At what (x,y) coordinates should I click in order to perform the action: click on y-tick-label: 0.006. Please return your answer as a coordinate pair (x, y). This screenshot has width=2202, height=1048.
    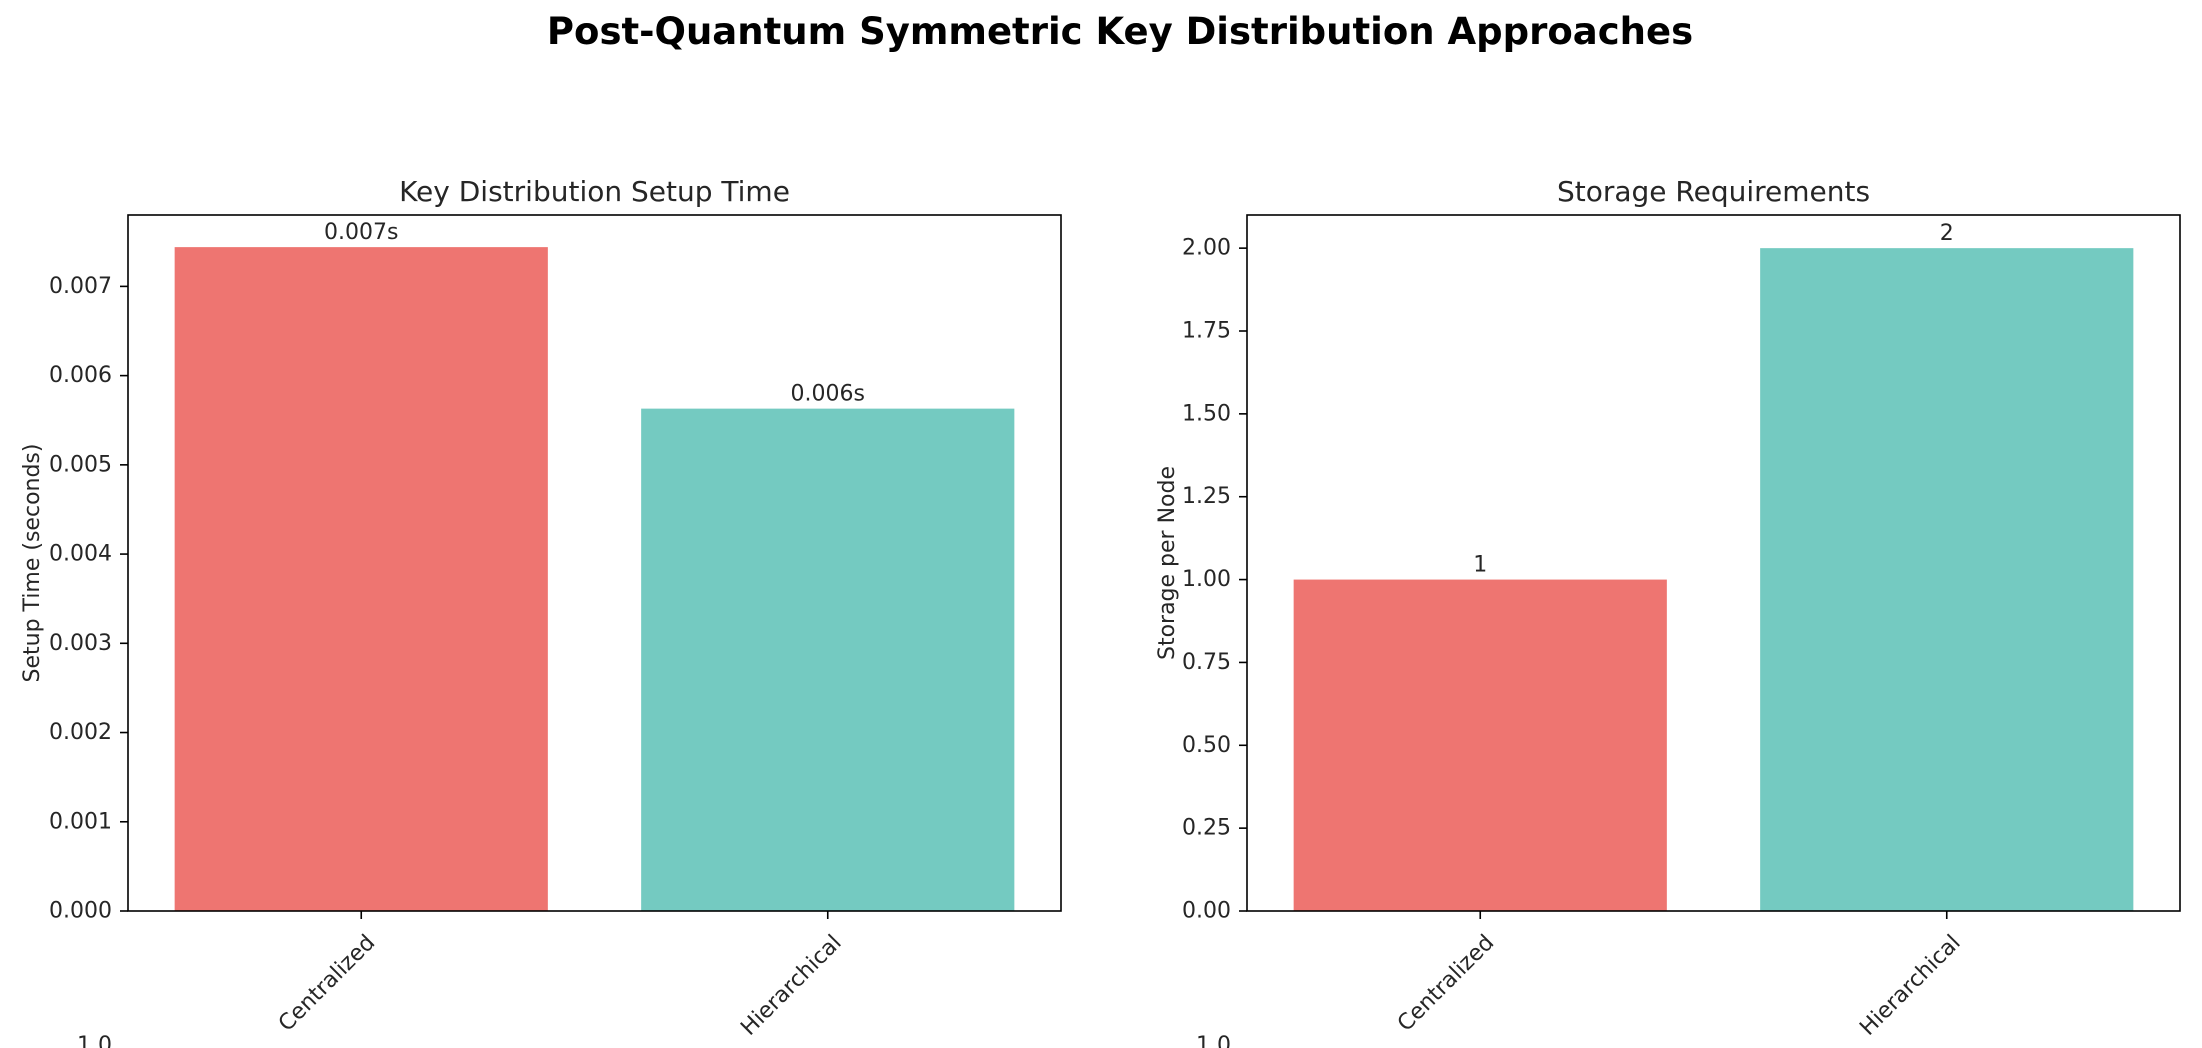
    Looking at the image, I should click on (80, 375).